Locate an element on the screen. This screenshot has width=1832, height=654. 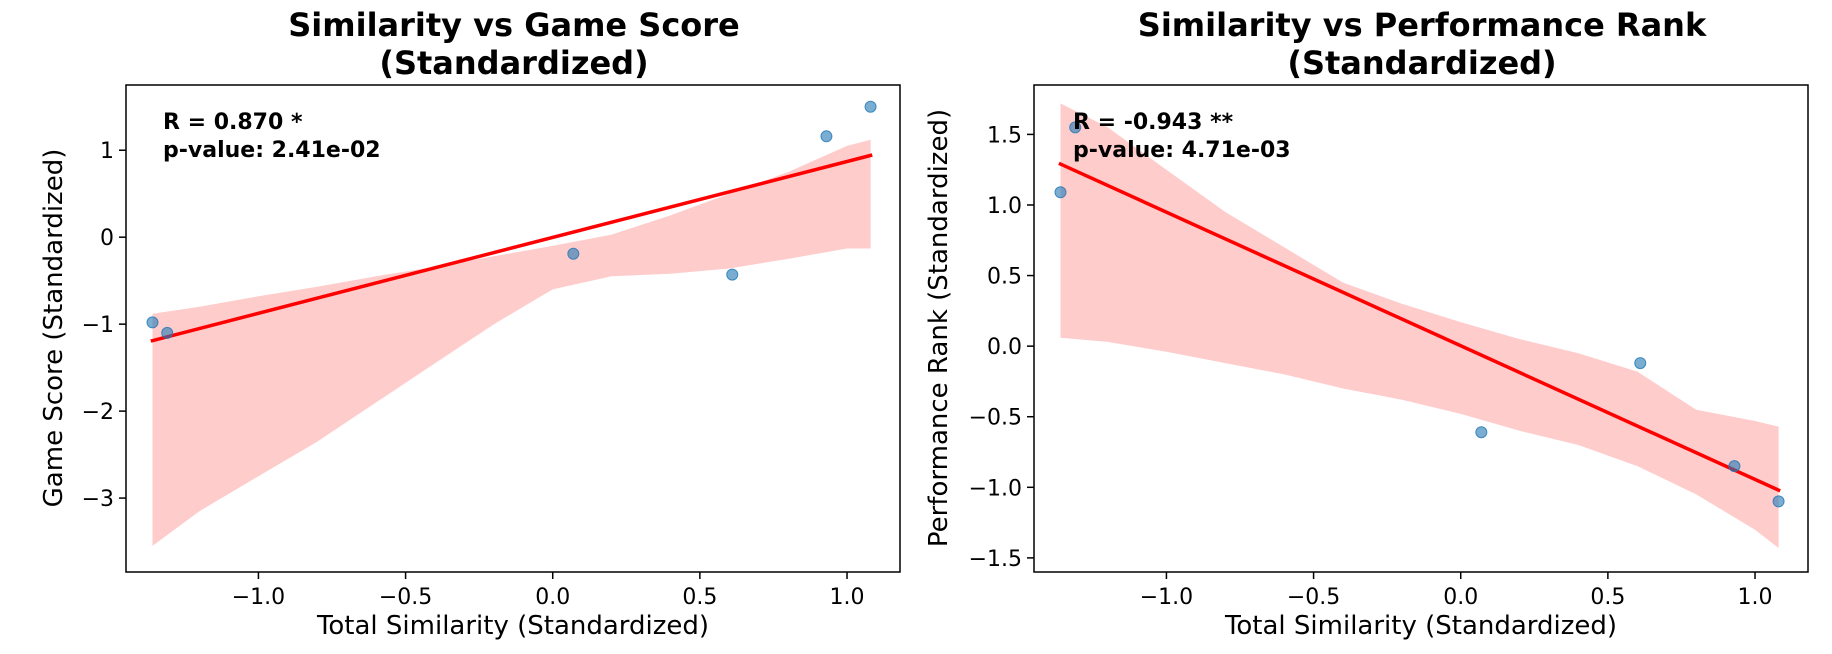
y-axis-label: Game Score (Standardized) is located at coordinates (54, 328).